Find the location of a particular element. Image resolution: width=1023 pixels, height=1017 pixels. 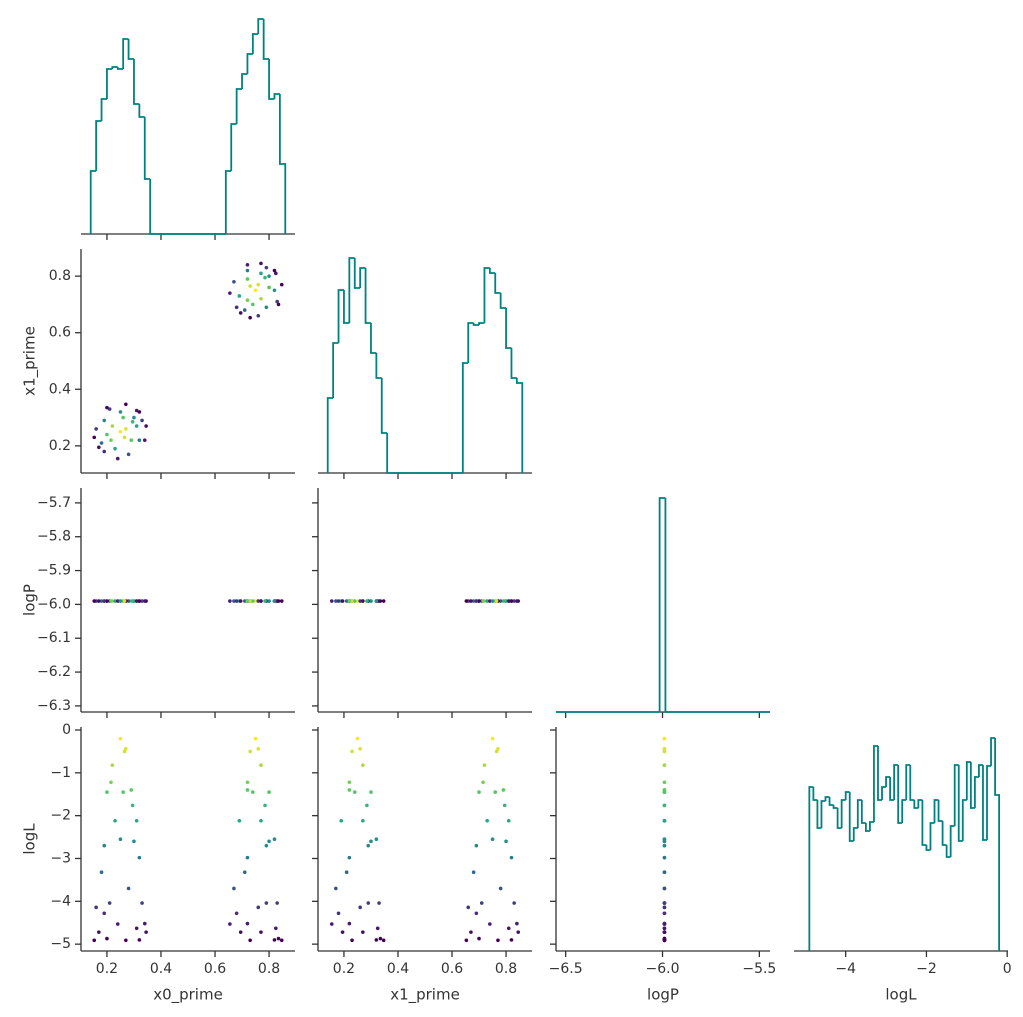

y-tick-label: −3 is located at coordinates (60, 858).